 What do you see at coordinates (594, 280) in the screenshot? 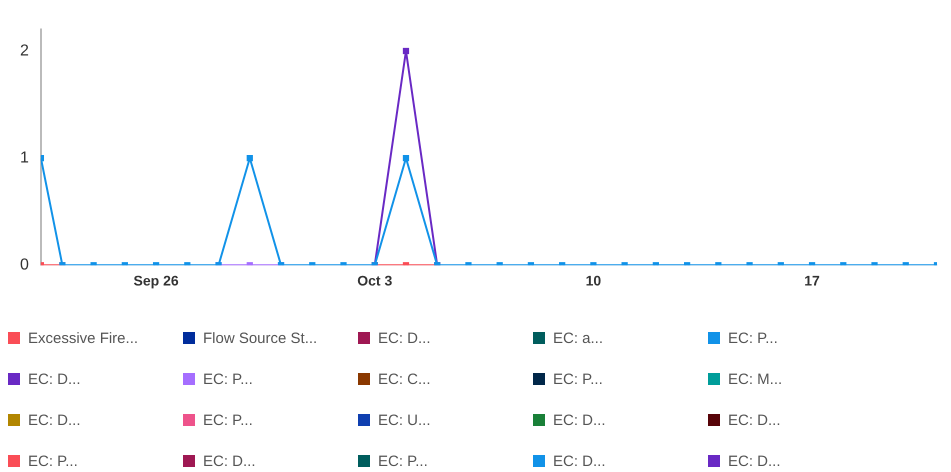
I see `x-tick-label: 10` at bounding box center [594, 280].